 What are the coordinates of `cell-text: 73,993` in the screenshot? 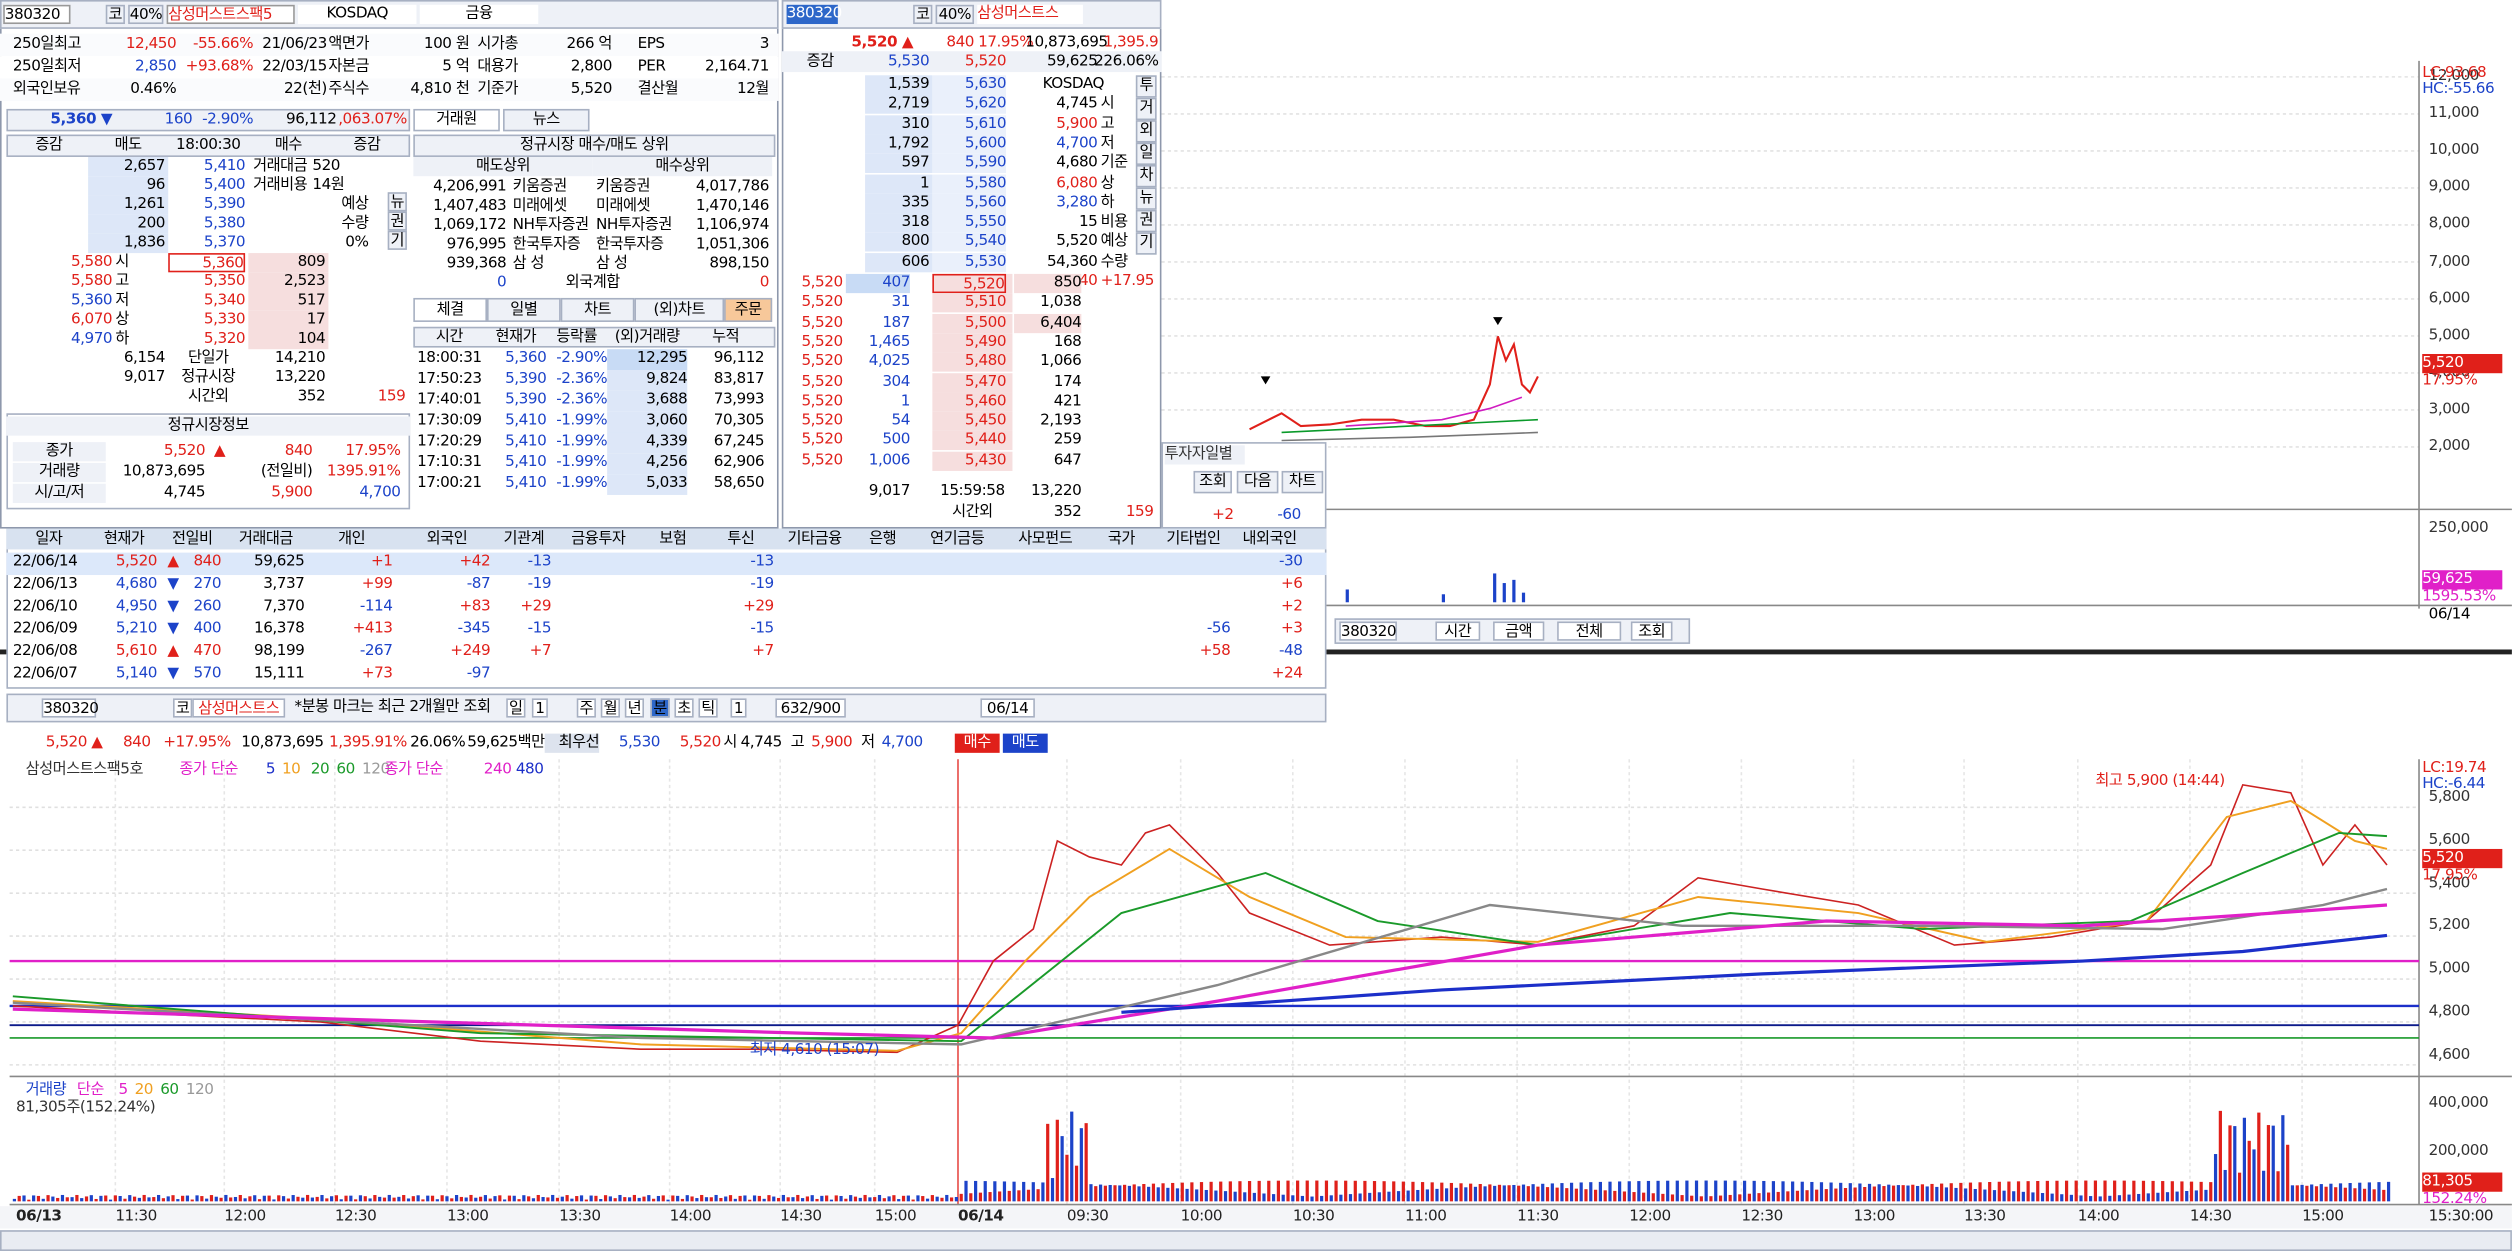 It's located at (739, 399).